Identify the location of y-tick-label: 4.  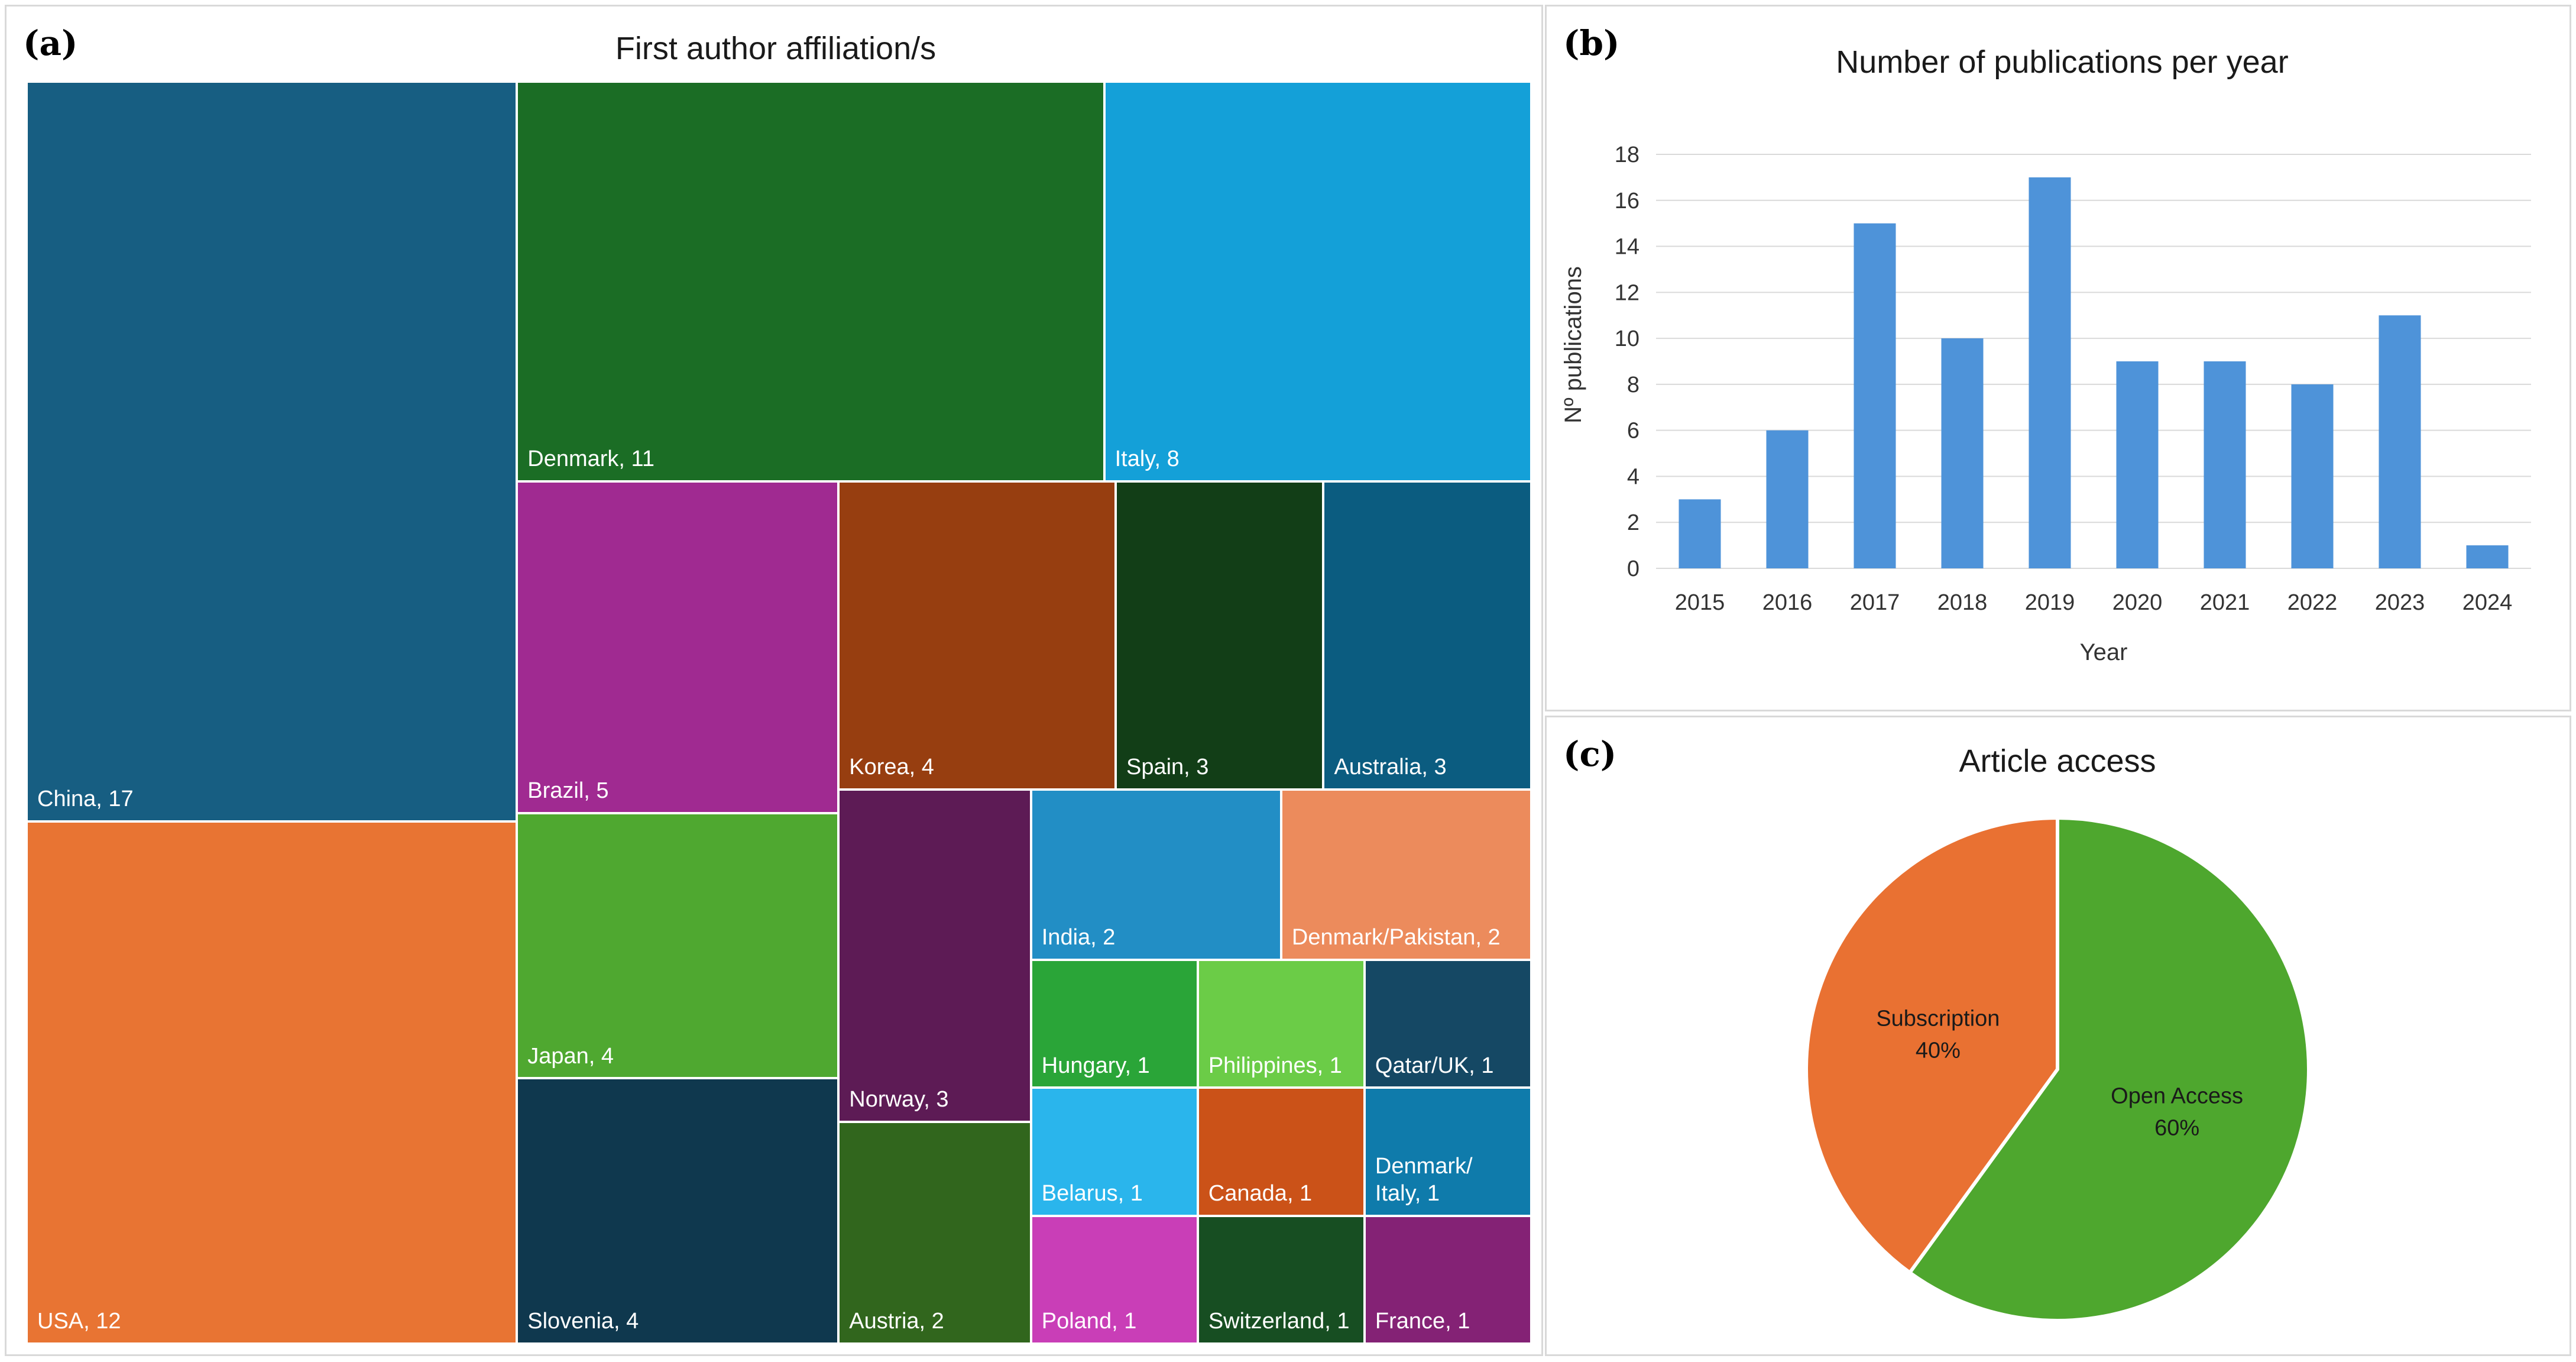
(1633, 477).